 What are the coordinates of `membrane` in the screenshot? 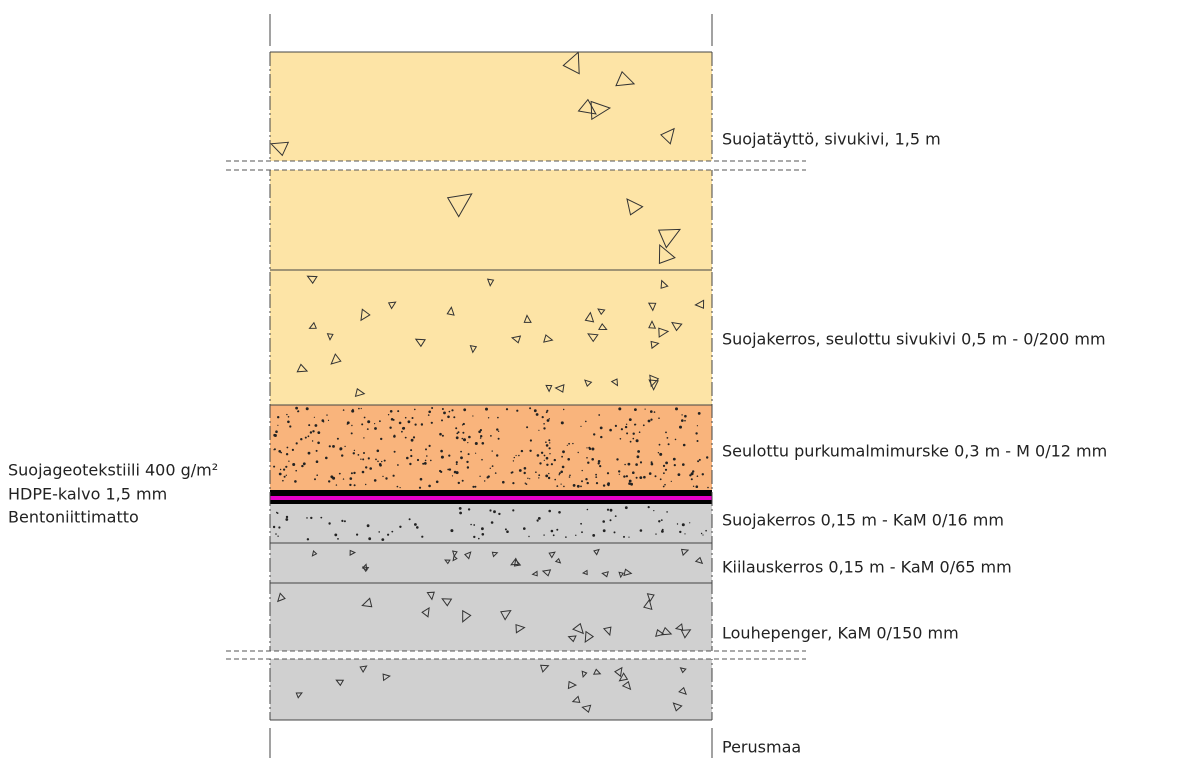 It's located at (491, 498).